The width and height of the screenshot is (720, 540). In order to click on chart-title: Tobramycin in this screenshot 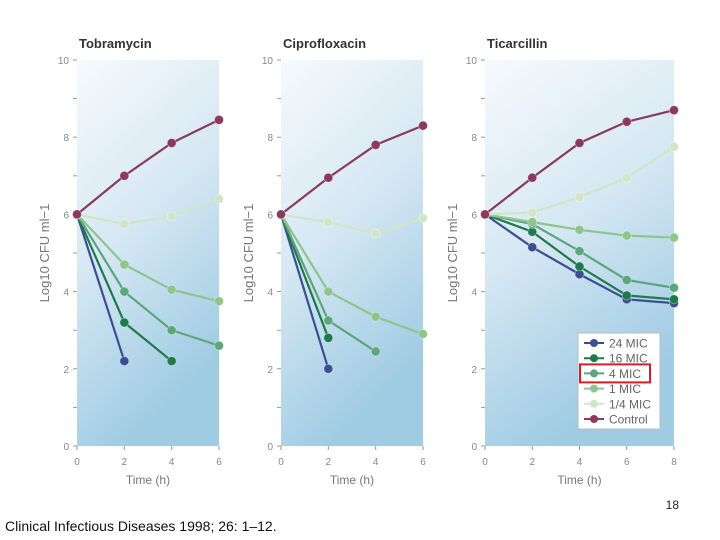, I will do `click(115, 43)`.